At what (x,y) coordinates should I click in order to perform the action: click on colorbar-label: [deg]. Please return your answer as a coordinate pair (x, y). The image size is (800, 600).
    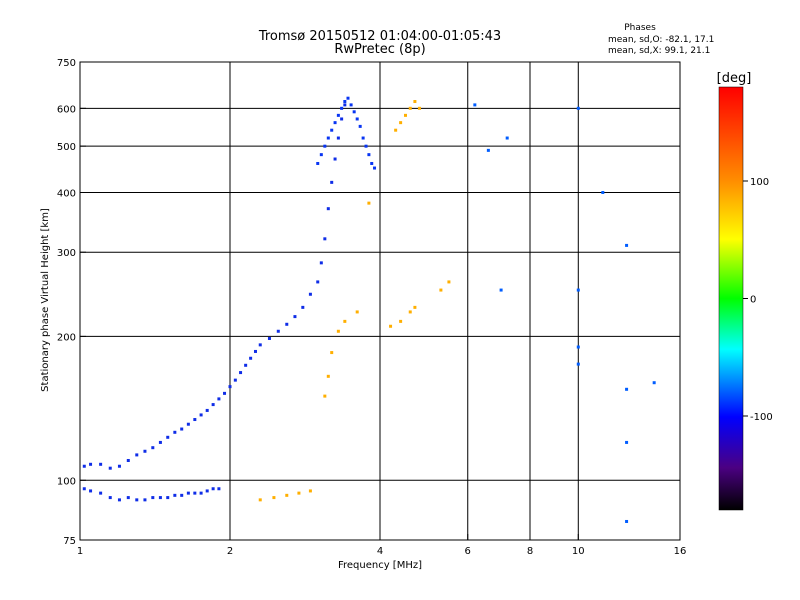
    Looking at the image, I should click on (734, 78).